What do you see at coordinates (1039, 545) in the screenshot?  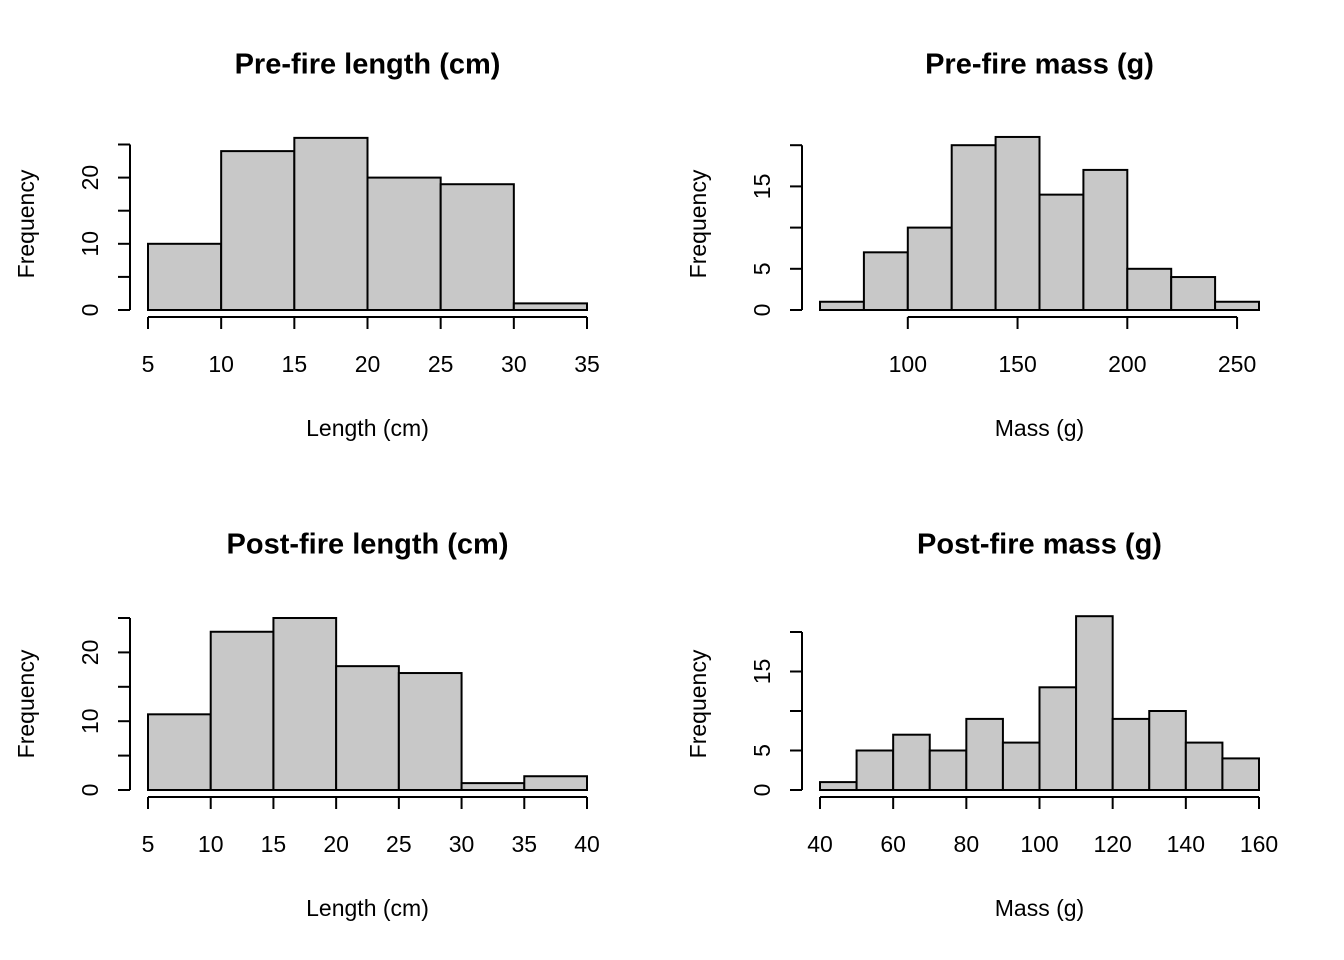 I see `panel-title: Post-fire mass (g)` at bounding box center [1039, 545].